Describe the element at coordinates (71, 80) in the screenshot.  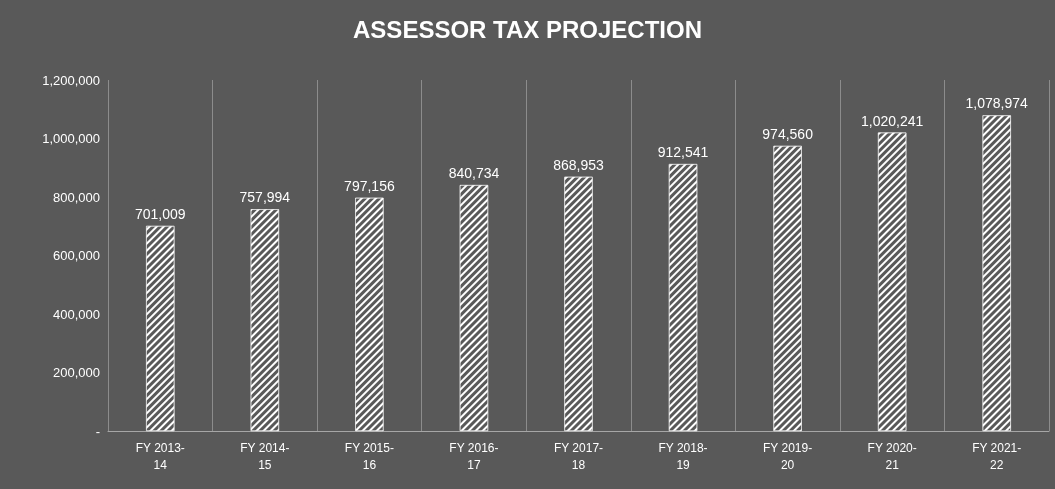
I see `y-tick-label: 1,200,000` at that location.